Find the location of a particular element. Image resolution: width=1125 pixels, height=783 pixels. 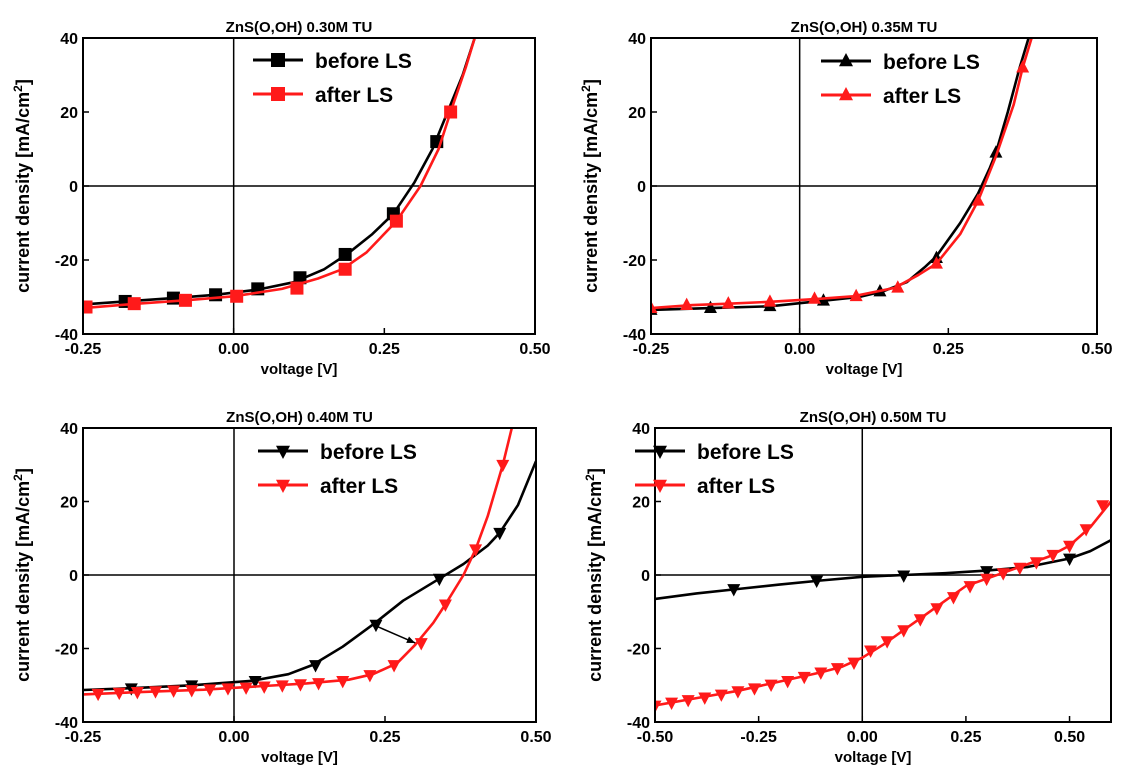

chart-title: ZnS(O,OH) 0.40M TU is located at coordinates (299, 417).